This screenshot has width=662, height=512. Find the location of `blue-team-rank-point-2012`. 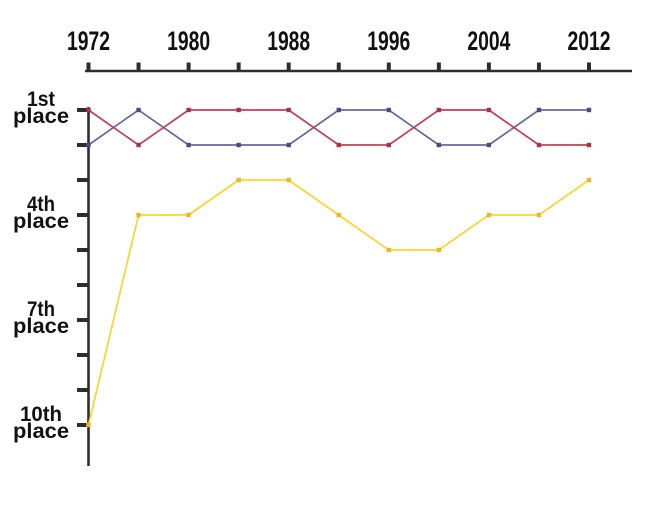

blue-team-rank-point-2012 is located at coordinates (589, 110).